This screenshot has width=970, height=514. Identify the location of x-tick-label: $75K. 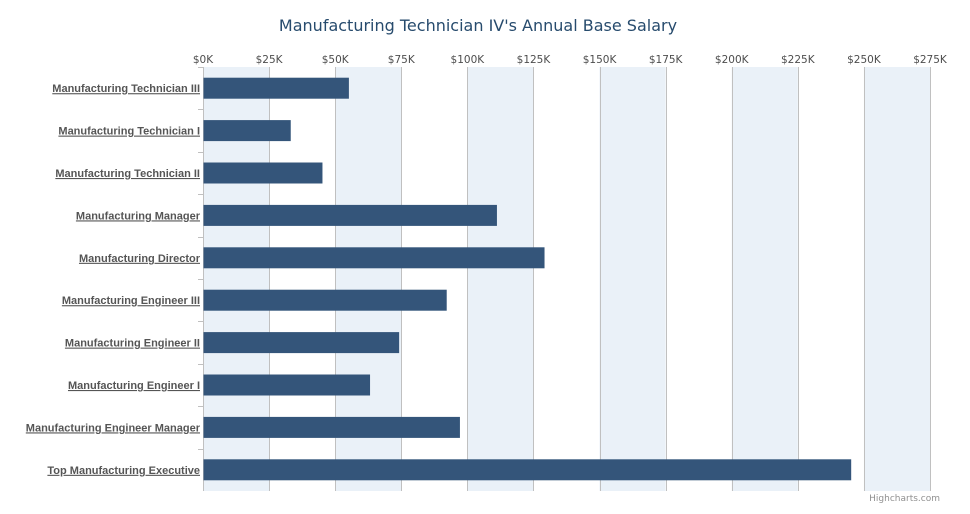
(402, 60).